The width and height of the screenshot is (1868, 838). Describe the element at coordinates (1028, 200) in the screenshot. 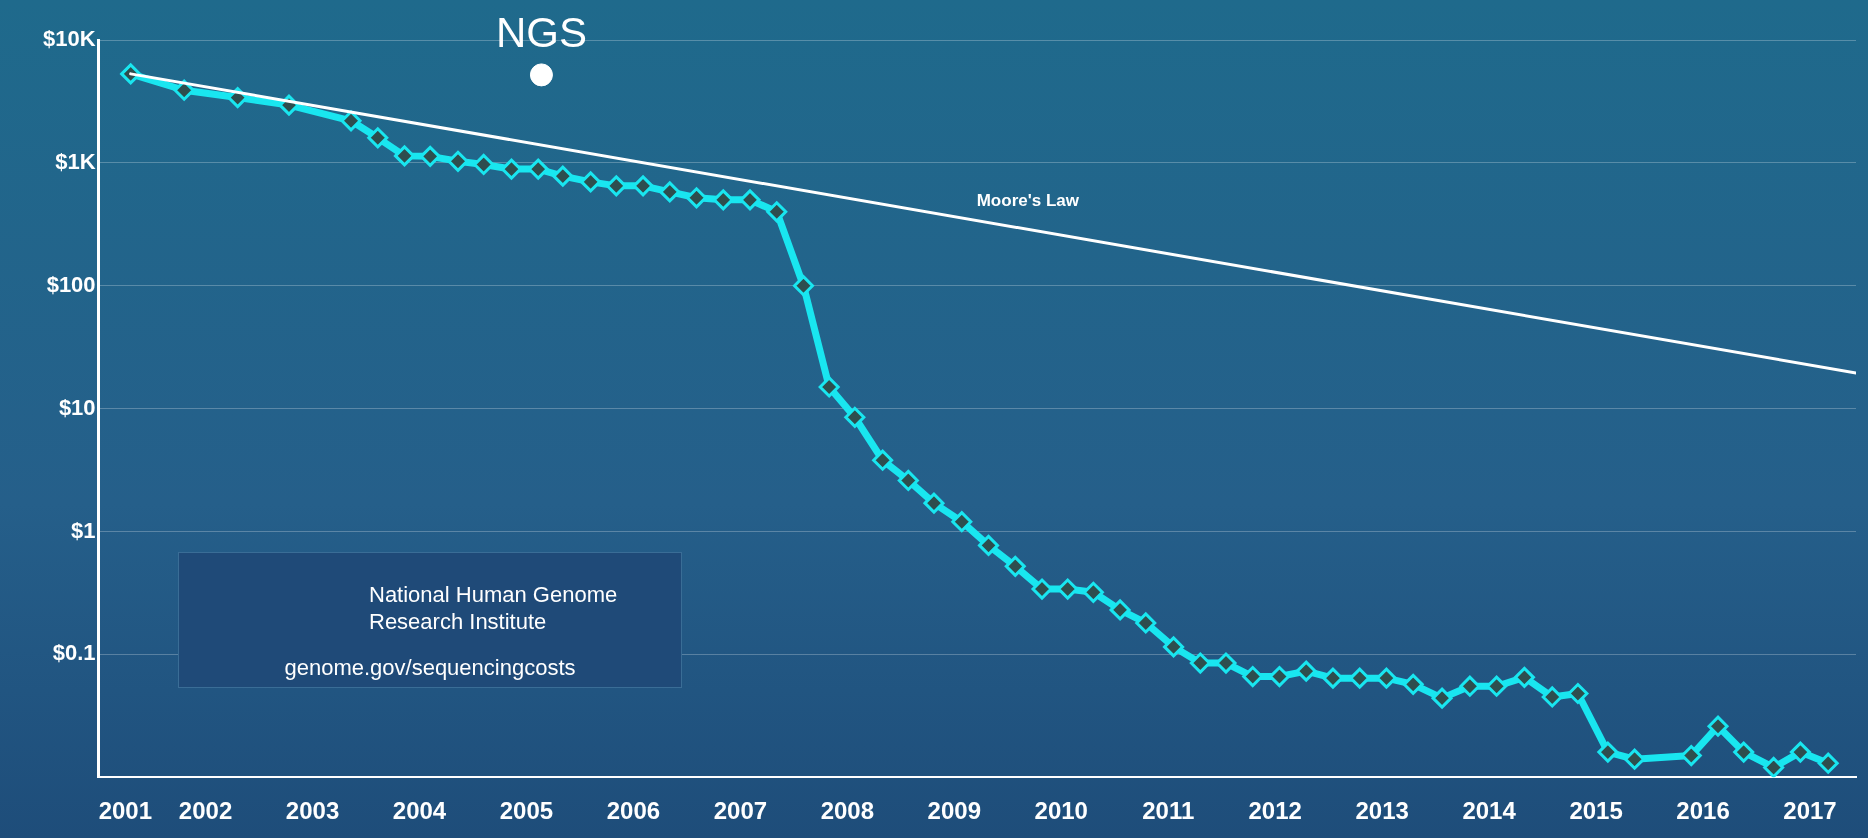

I see `series-label: Moore's Law` at that location.